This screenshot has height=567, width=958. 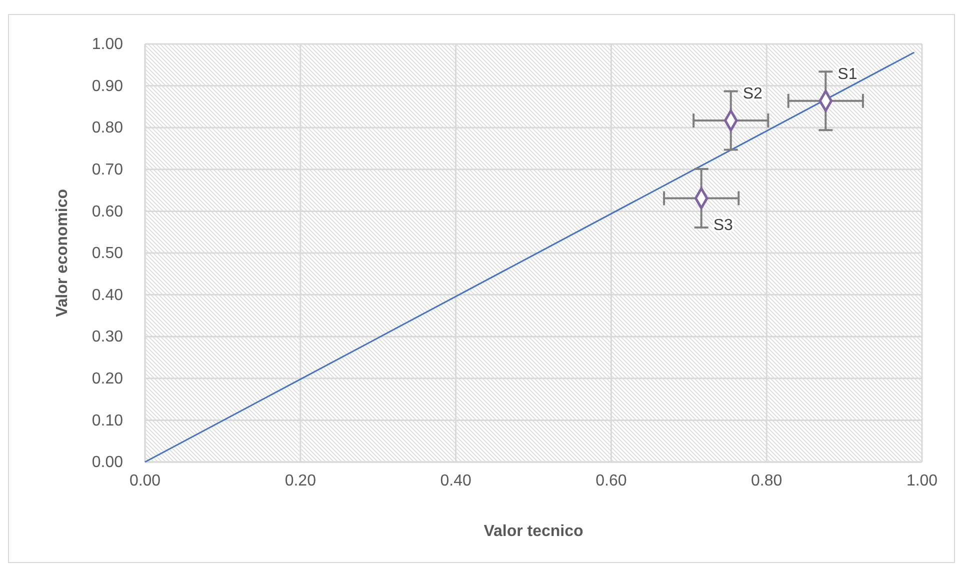 What do you see at coordinates (300, 481) in the screenshot?
I see `x-tick-label: 0.20` at bounding box center [300, 481].